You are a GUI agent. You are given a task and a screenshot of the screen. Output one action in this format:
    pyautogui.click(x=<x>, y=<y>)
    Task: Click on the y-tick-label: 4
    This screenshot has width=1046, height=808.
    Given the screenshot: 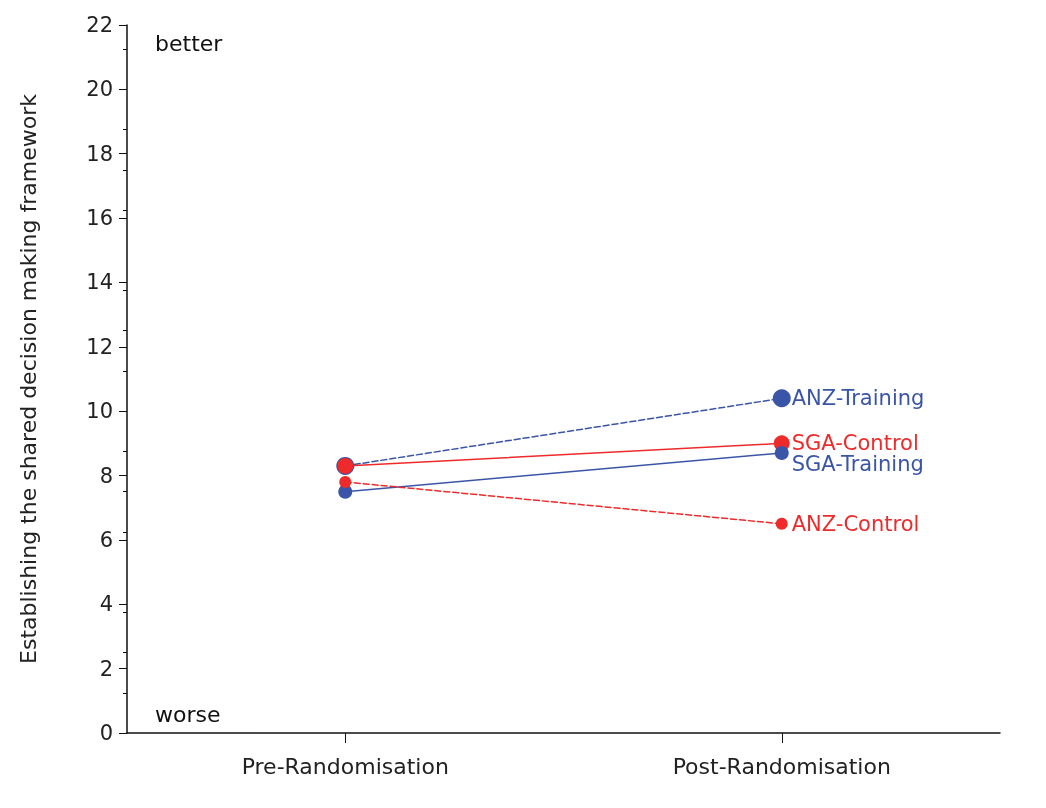 What is the action you would take?
    pyautogui.click(x=106, y=604)
    